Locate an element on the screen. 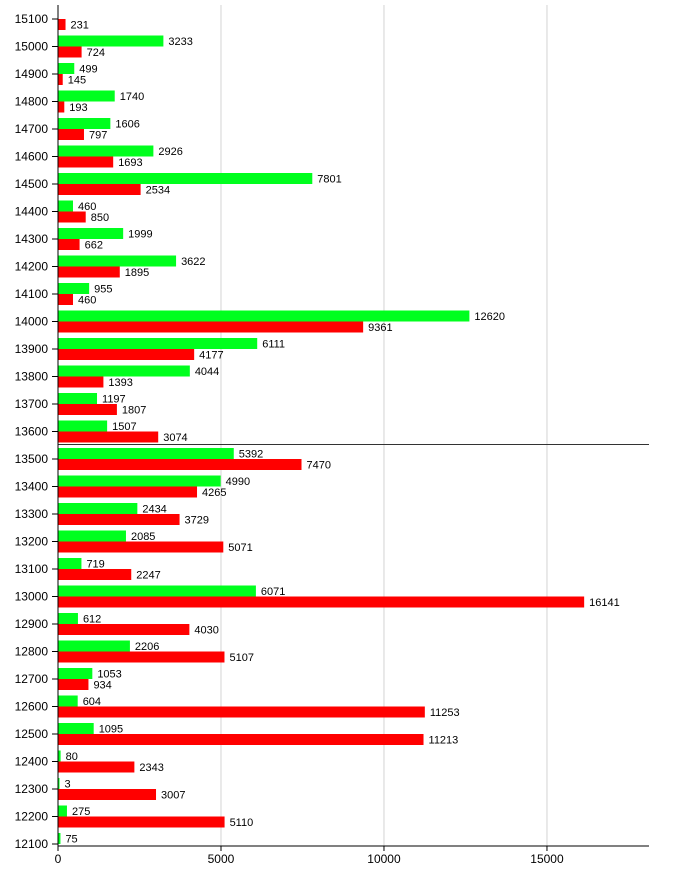 The height and width of the screenshot is (873, 676). x-tick-label: 5000 is located at coordinates (221, 859).